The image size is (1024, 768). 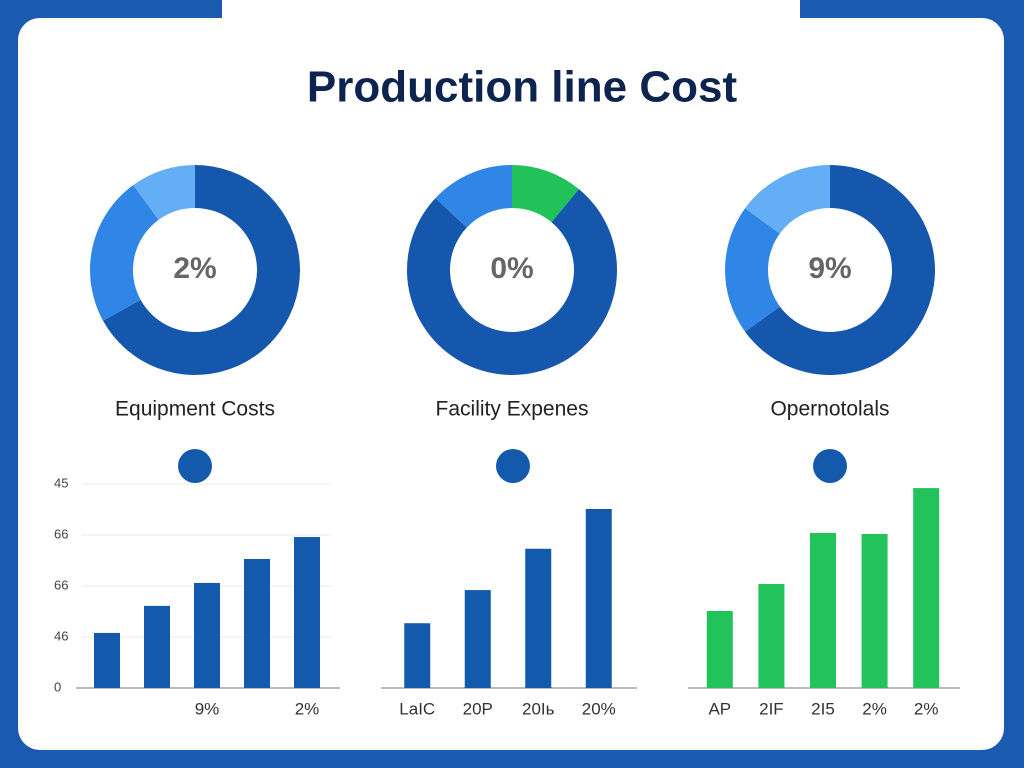 What do you see at coordinates (771, 708) in the screenshot?
I see `x-tick-label: 2IF` at bounding box center [771, 708].